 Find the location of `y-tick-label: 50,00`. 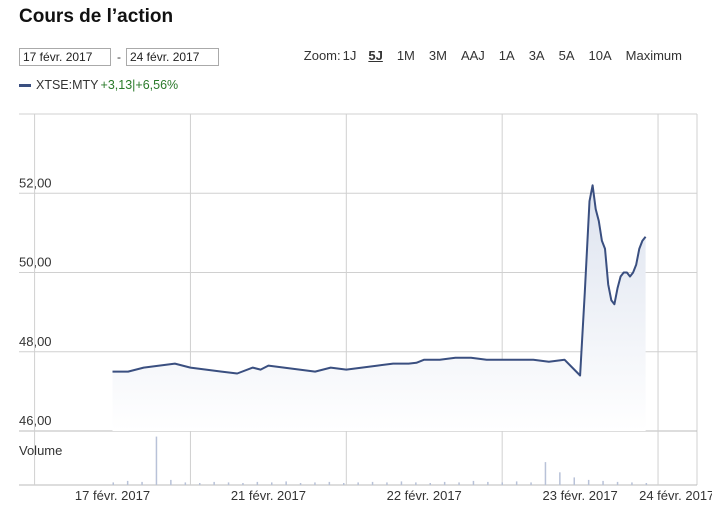

y-tick-label: 50,00 is located at coordinates (35, 262).